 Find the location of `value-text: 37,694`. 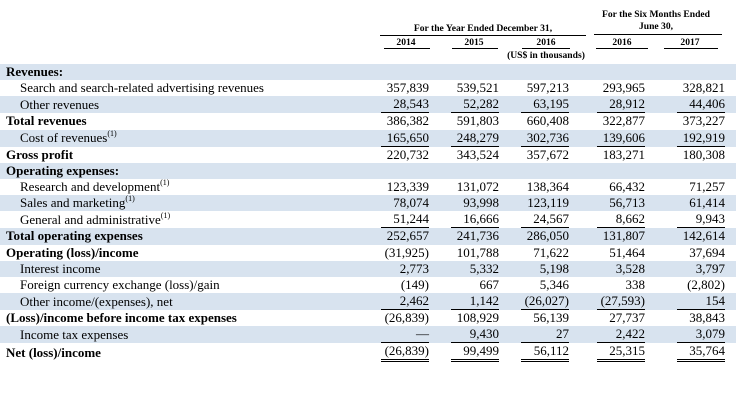

value-text: 37,694 is located at coordinates (707, 252).